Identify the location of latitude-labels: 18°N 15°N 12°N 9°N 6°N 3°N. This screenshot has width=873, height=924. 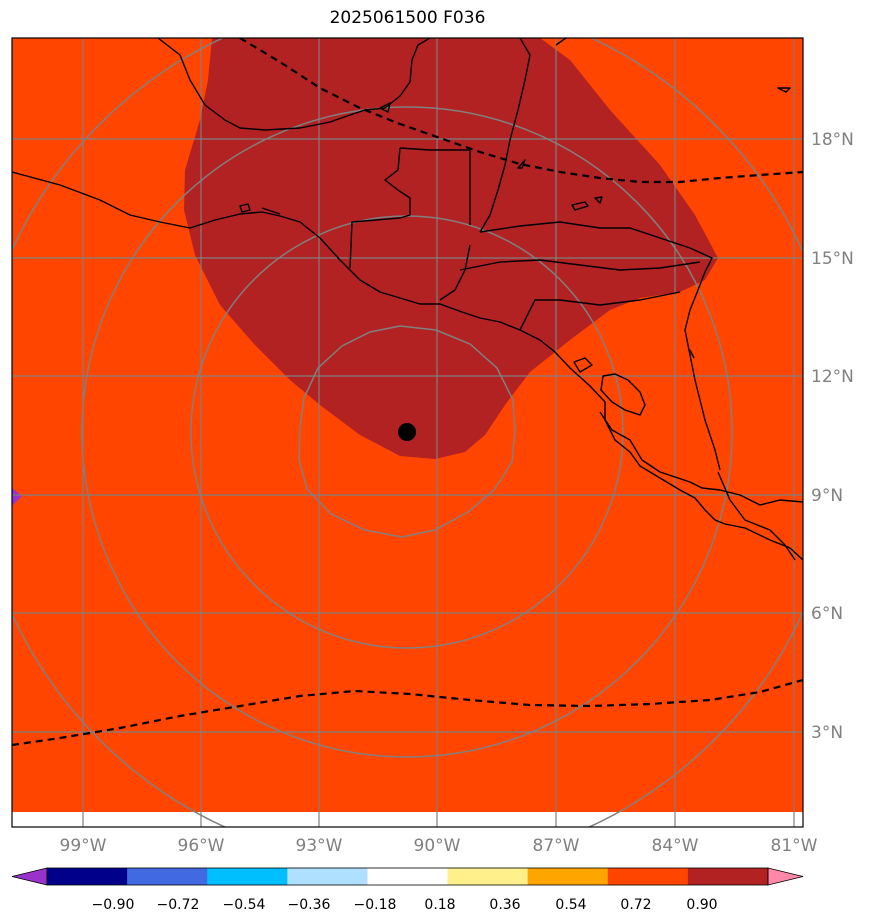
(832, 436).